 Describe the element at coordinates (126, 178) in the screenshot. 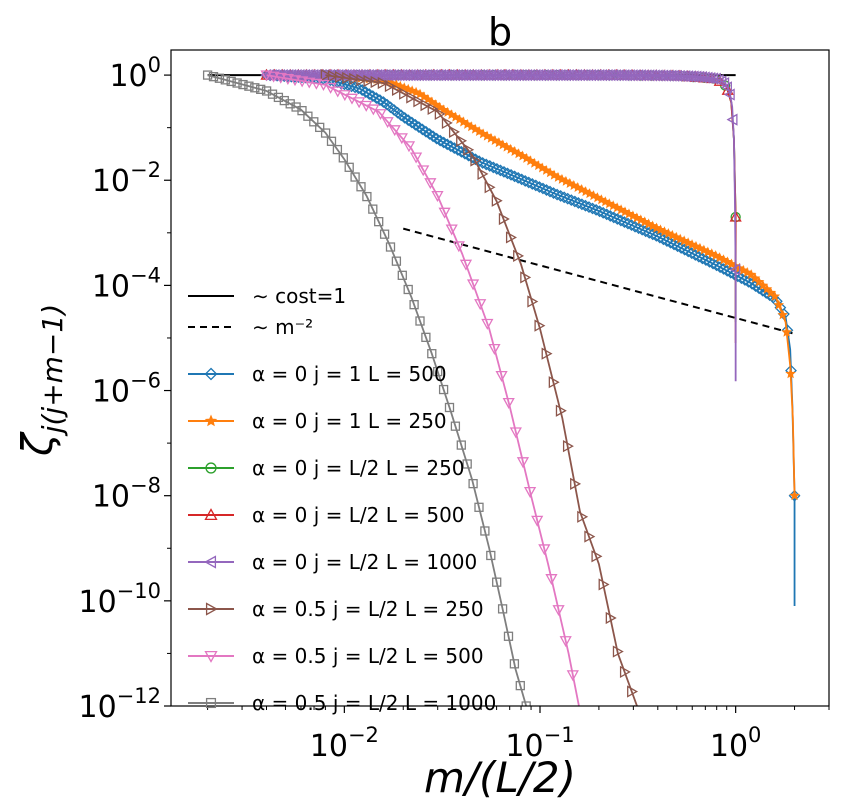

I see `y-tick-label-1: 10⁻²` at that location.